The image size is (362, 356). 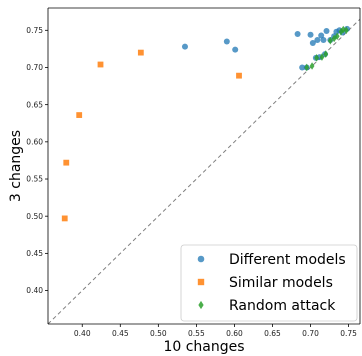 What do you see at coordinates (287, 260) in the screenshot?
I see `legend-label: Different models` at bounding box center [287, 260].